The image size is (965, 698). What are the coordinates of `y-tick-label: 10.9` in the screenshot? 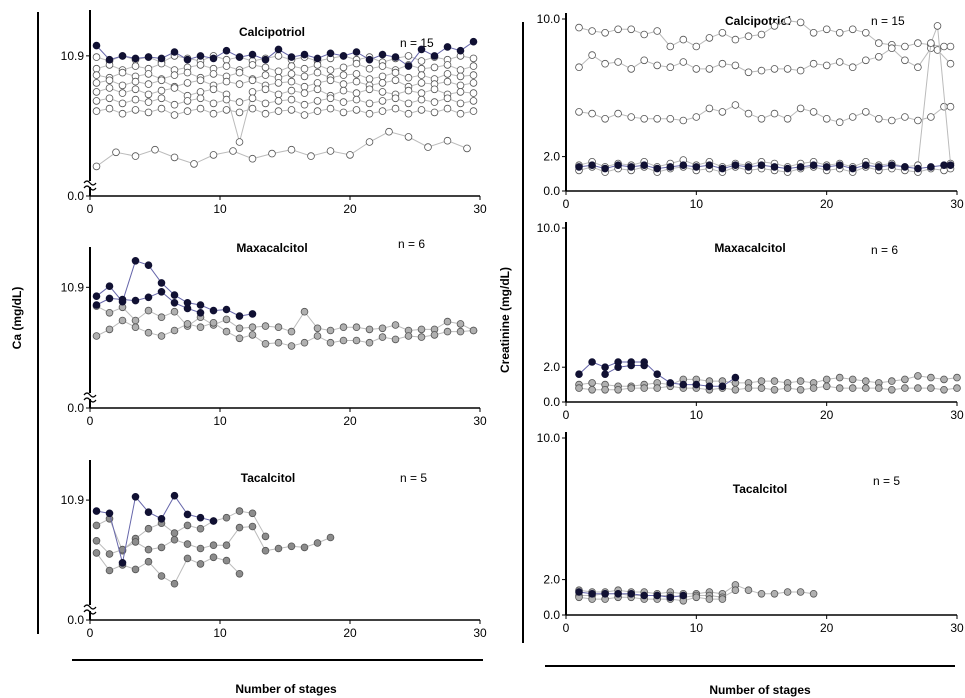 It's located at (73, 56).